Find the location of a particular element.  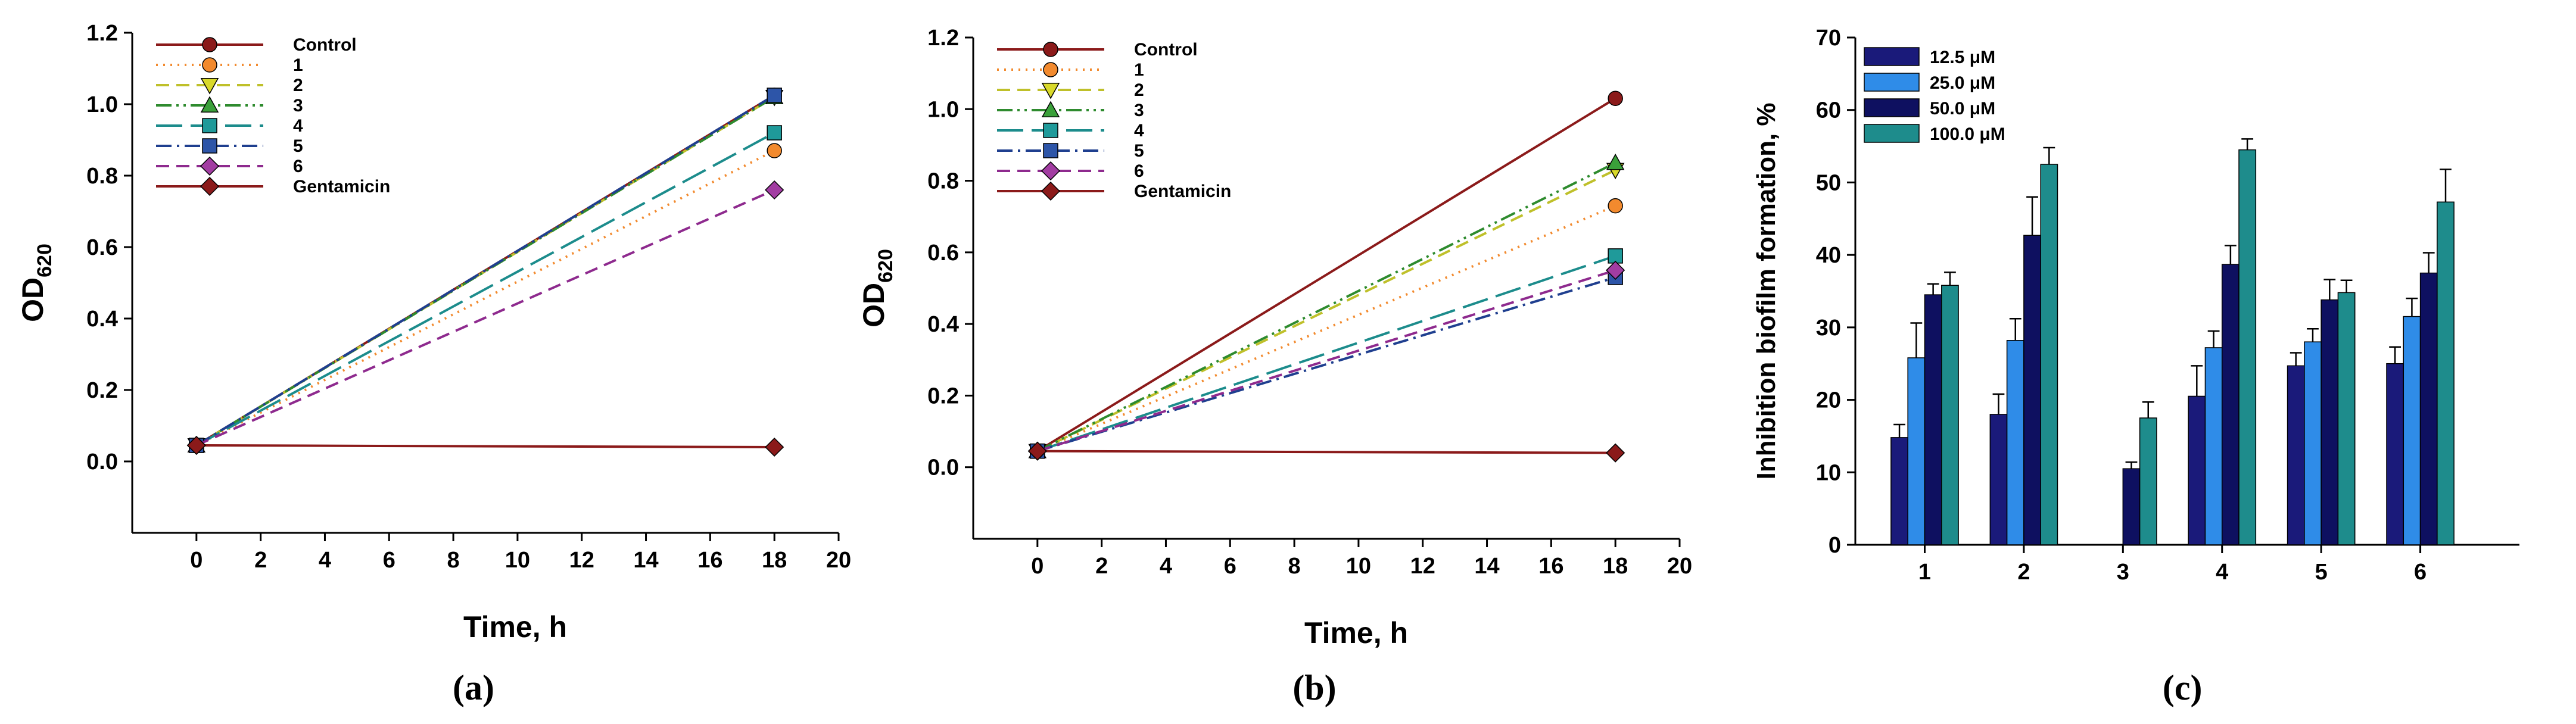

legend-label: 12.5 μM is located at coordinates (1962, 57).